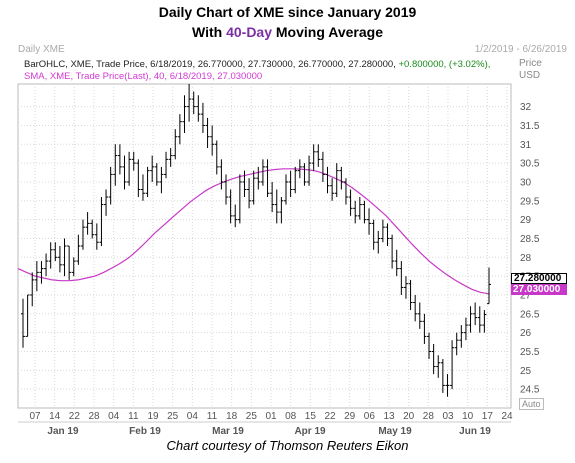  What do you see at coordinates (444, 64) in the screenshot?
I see `ohlc-change: +0.800000, (+3.02%),` at bounding box center [444, 64].